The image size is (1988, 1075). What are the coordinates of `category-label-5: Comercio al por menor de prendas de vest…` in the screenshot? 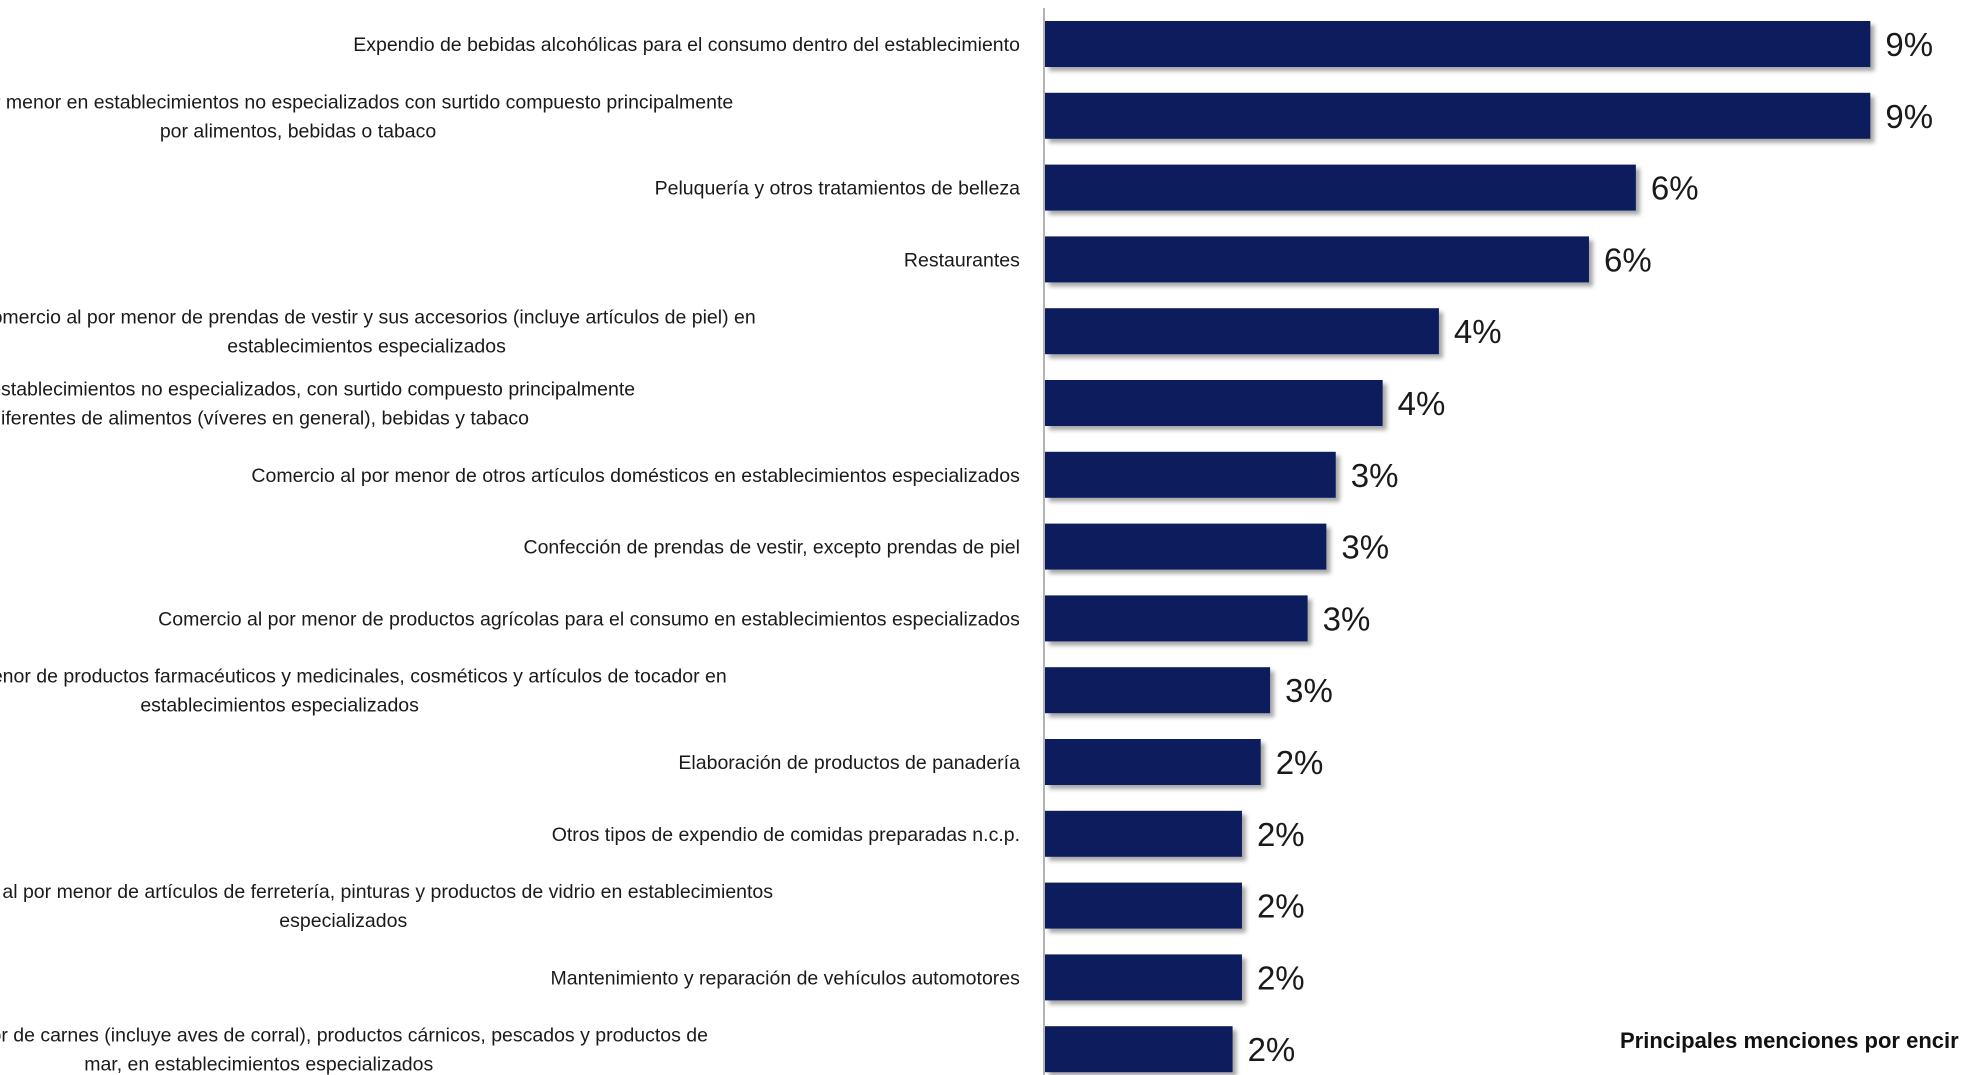 It's located at (378, 332).